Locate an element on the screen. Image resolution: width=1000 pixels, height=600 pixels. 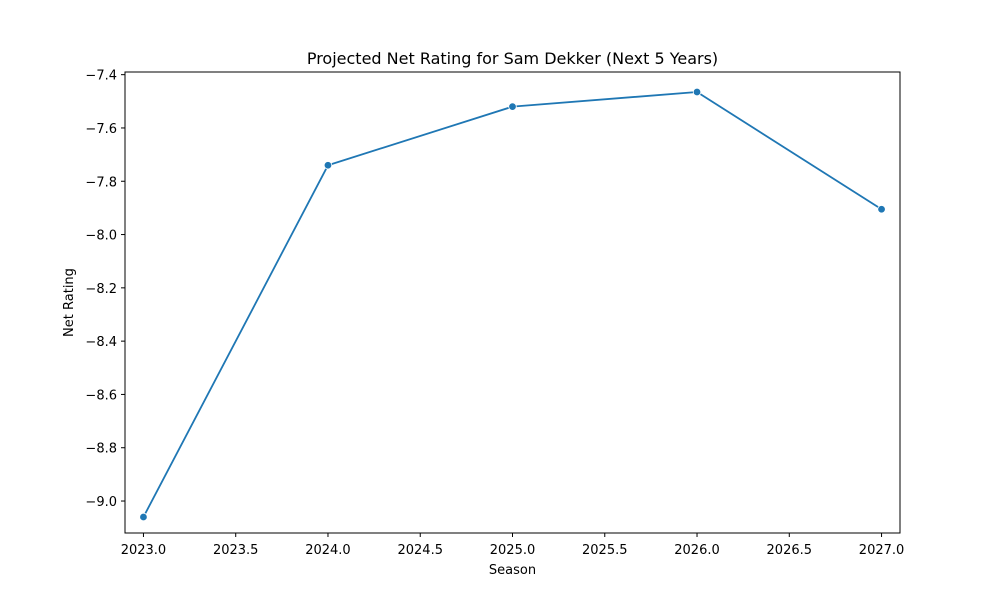
y-tick-label: −7.6 is located at coordinates (101, 129).